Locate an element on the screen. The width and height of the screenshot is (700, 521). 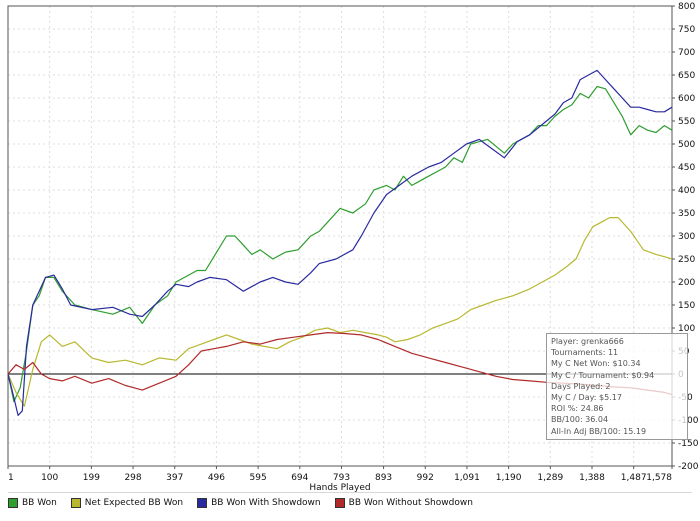
y-tick-label: 500 is located at coordinates (686, 145).